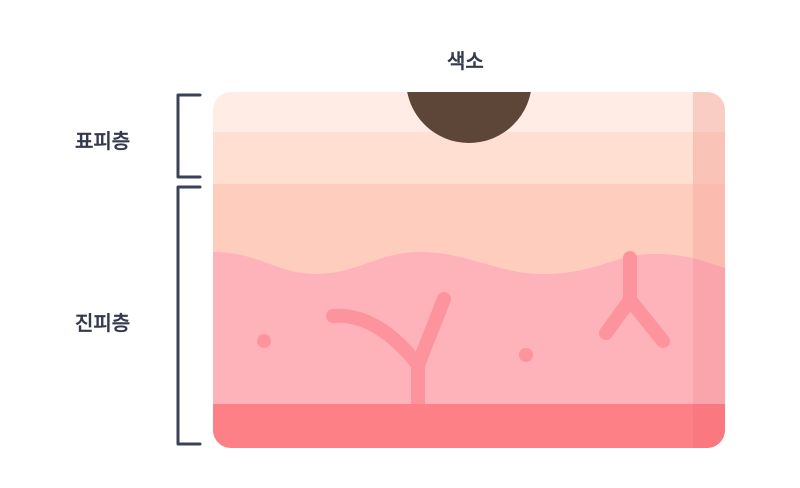 This screenshot has width=800, height=488. I want to click on base-layer, so click(469, 426).